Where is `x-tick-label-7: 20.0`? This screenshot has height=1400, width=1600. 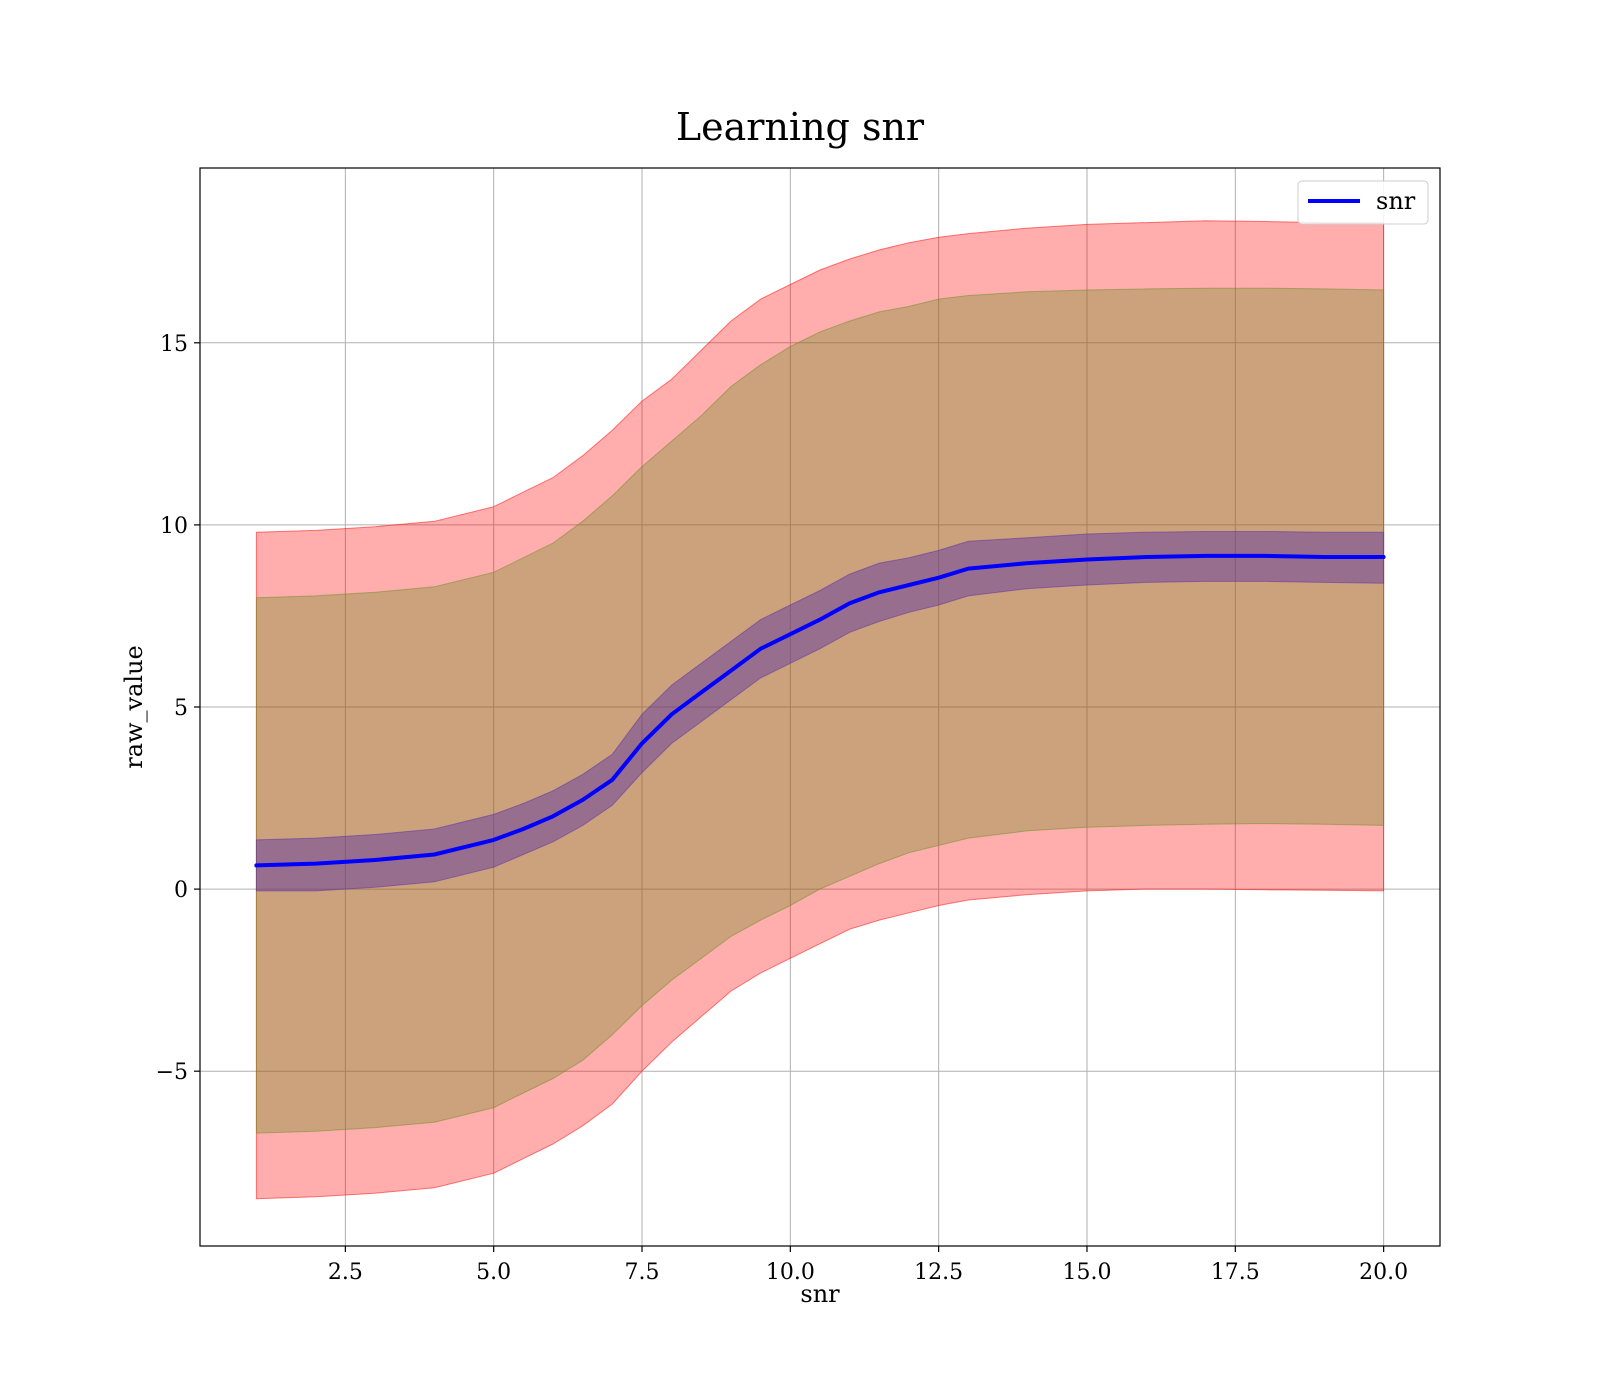 x-tick-label-7: 20.0 is located at coordinates (1383, 1272).